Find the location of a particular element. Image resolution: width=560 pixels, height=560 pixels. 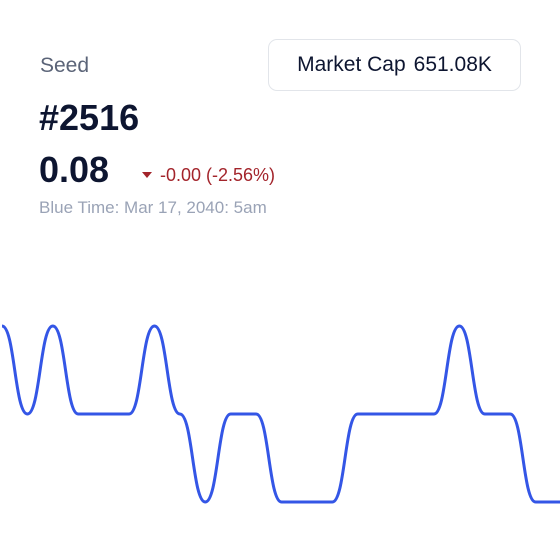

timestamp: Blue Time: Mar 17, 2040: 5am is located at coordinates (153, 207).